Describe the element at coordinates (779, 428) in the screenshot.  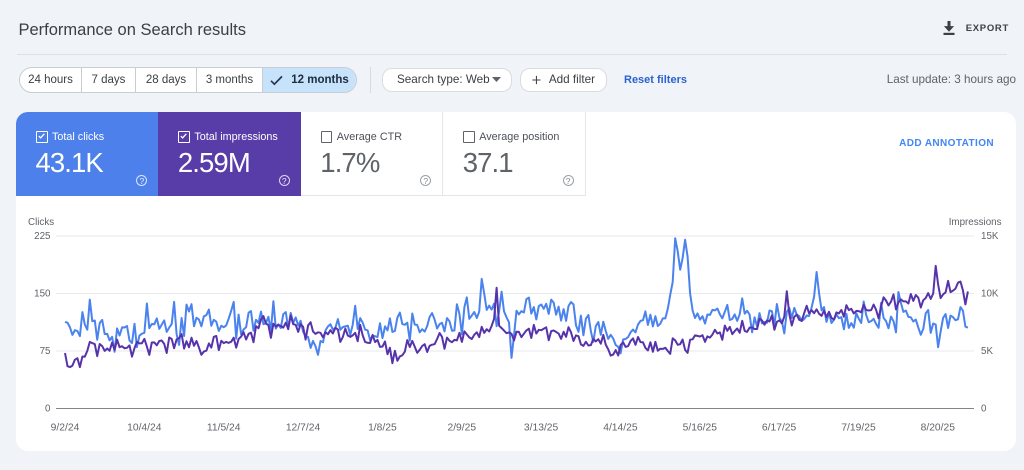
I see `svg-text: 6/17/25` at that location.